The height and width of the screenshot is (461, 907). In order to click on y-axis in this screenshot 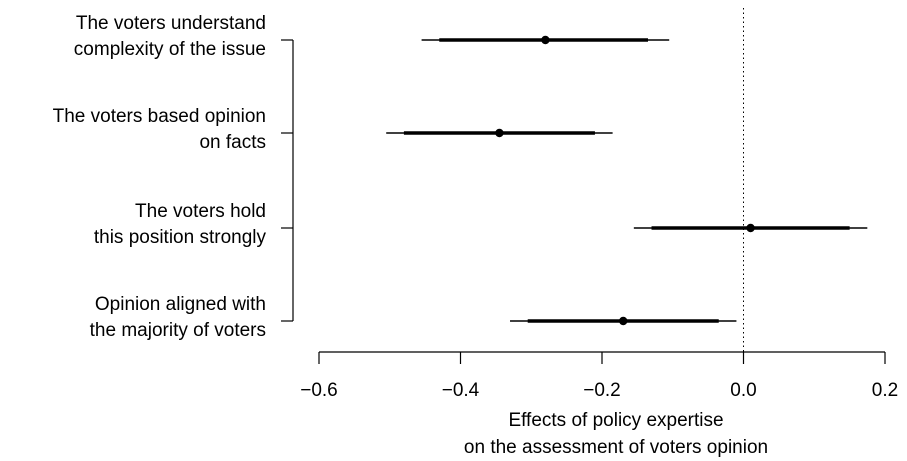, I will do `click(287, 180)`.